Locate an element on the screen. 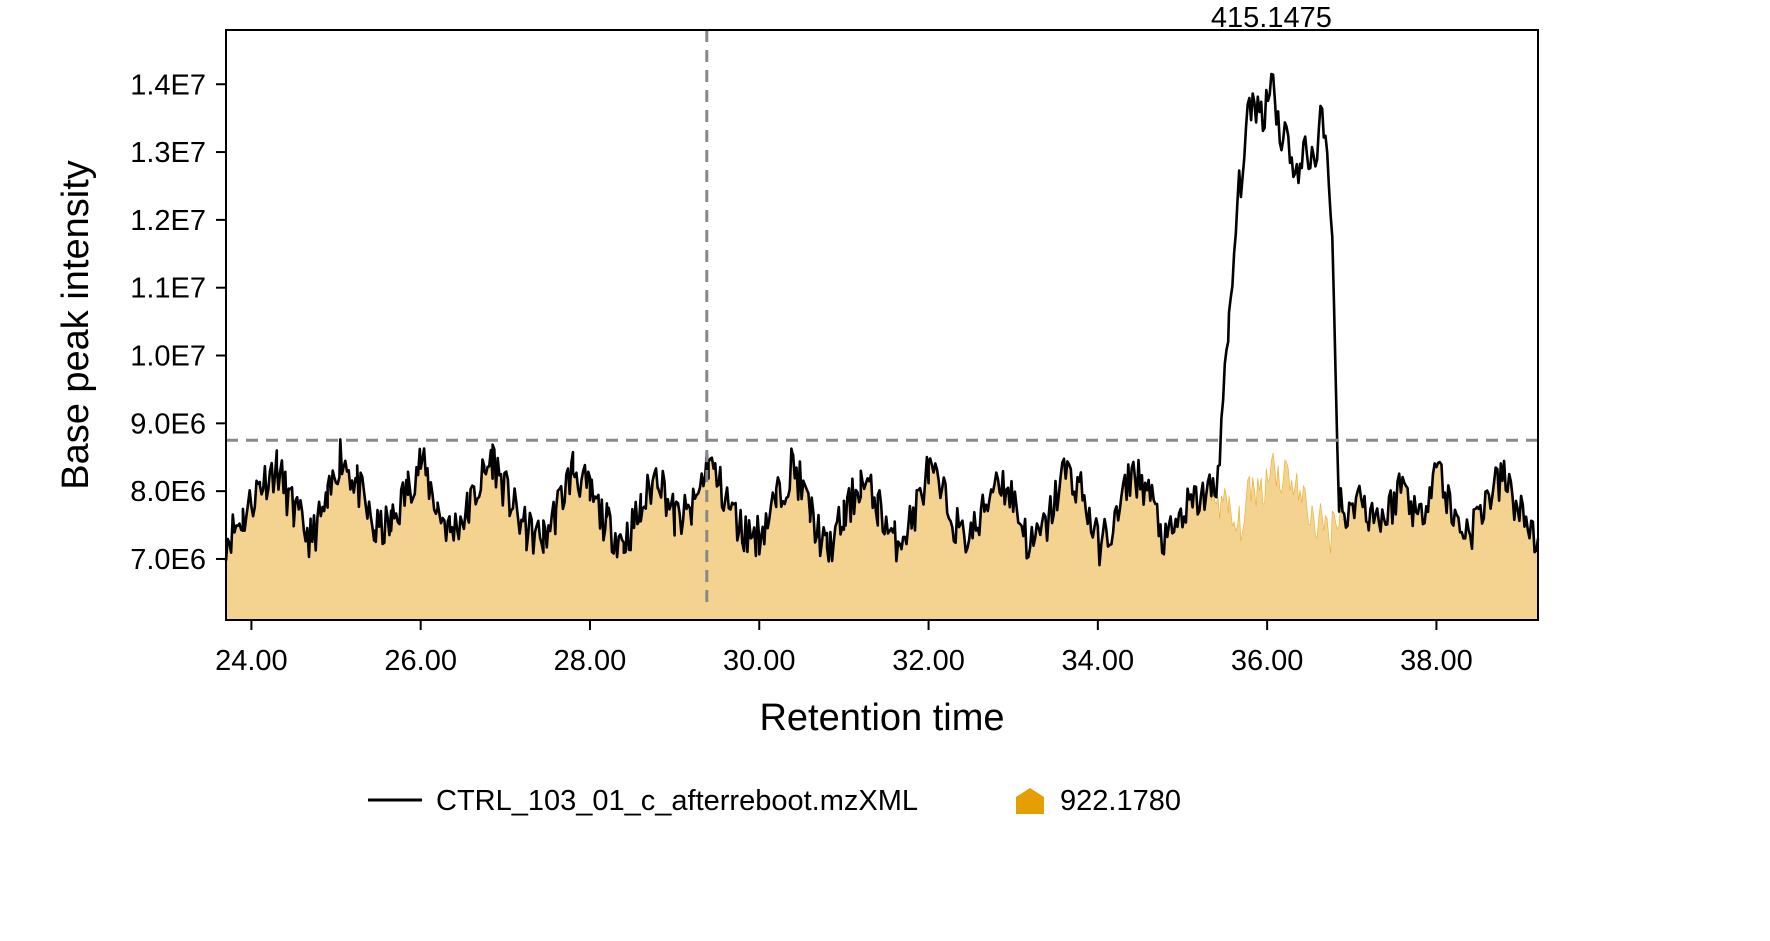  x-tick-label: 24.00 is located at coordinates (251, 661).